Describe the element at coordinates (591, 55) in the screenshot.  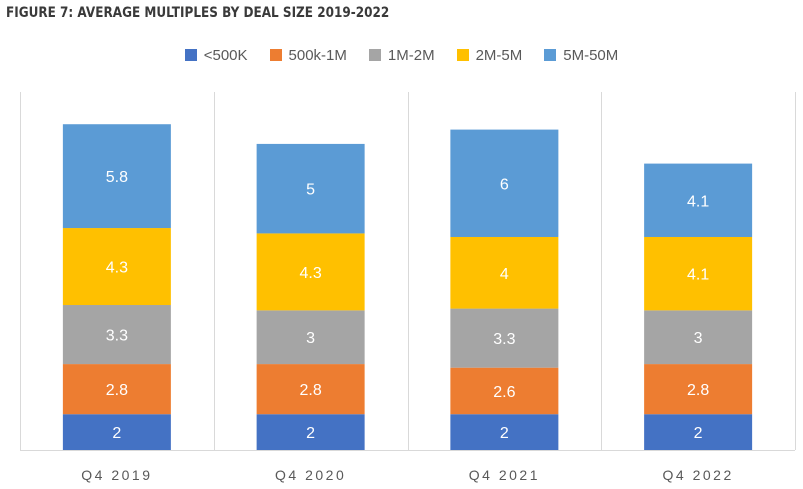
I see `legend-label: 5M-50M` at that location.